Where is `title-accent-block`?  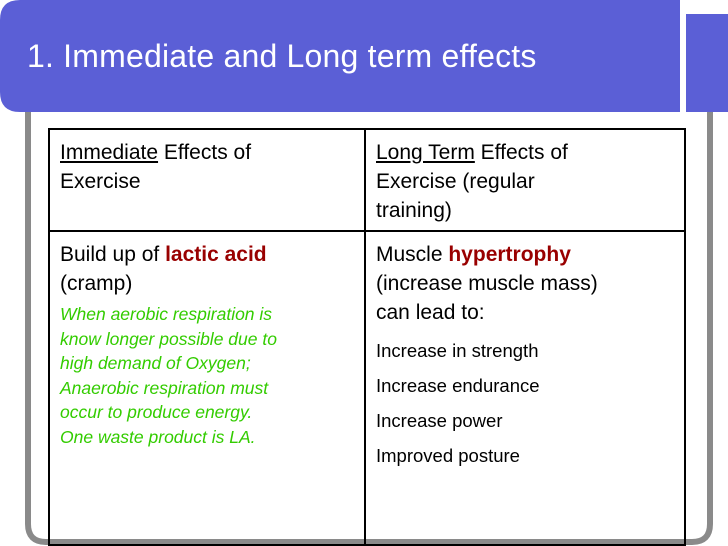 title-accent-block is located at coordinates (707, 63).